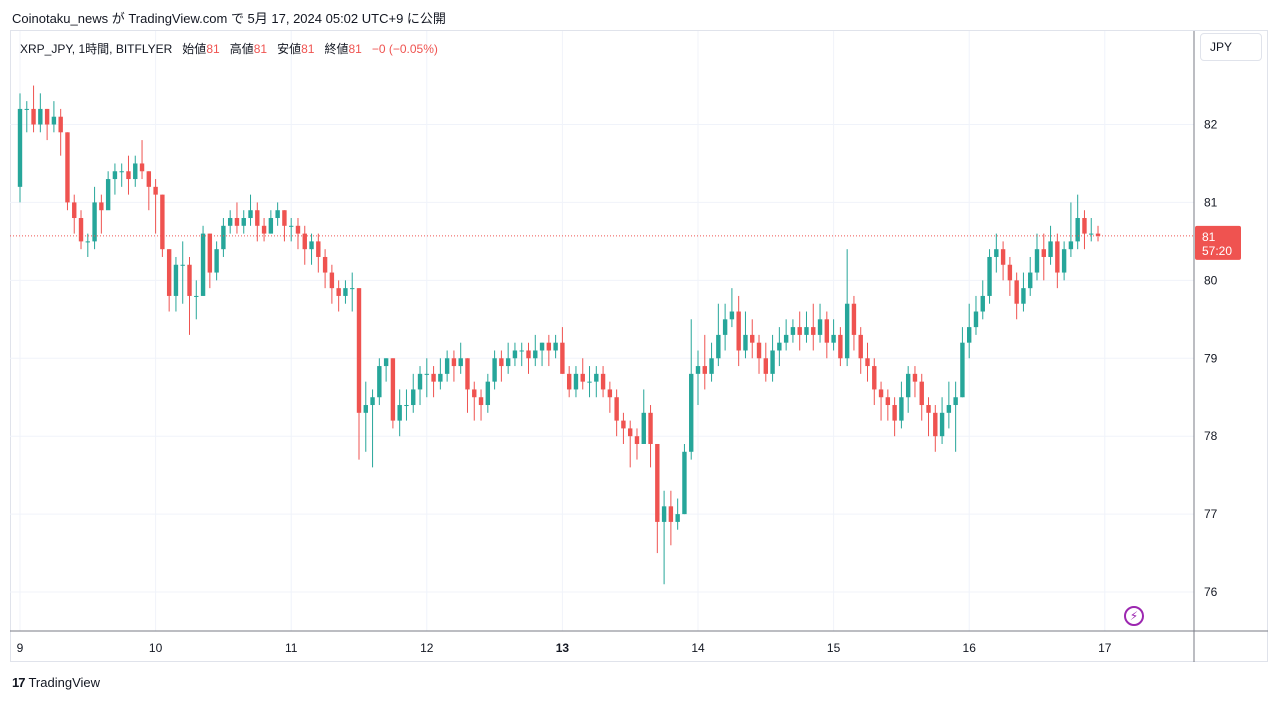  I want to click on y-tick-label: 81, so click(1211, 202).